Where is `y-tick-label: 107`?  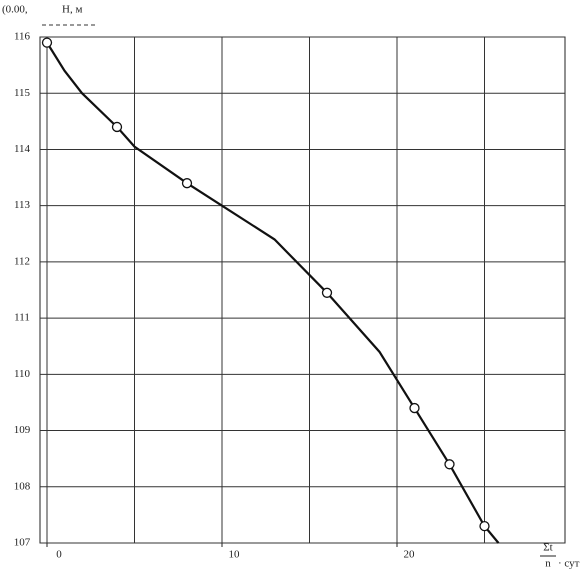
y-tick-label: 107 is located at coordinates (22, 543).